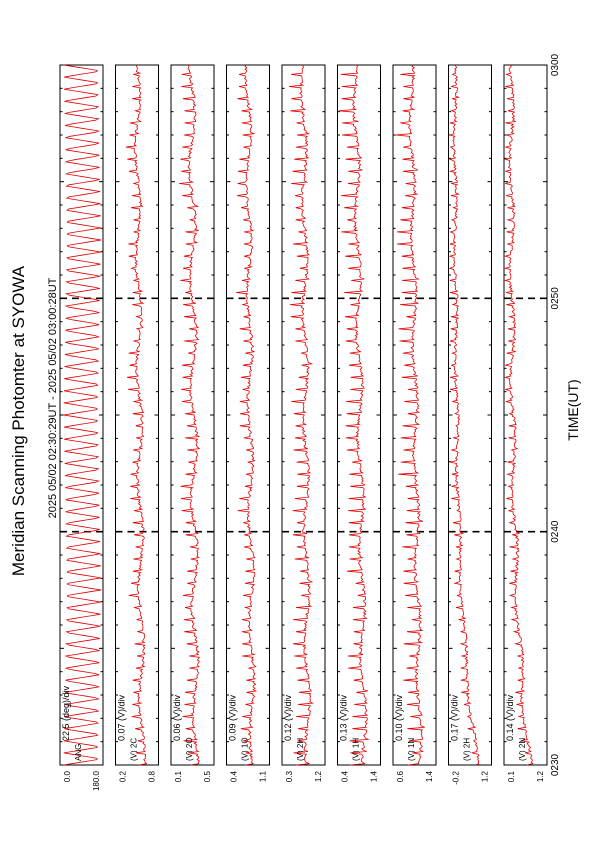 The height and width of the screenshot is (842, 595). I want to click on panel-frame, so click(81, 415).